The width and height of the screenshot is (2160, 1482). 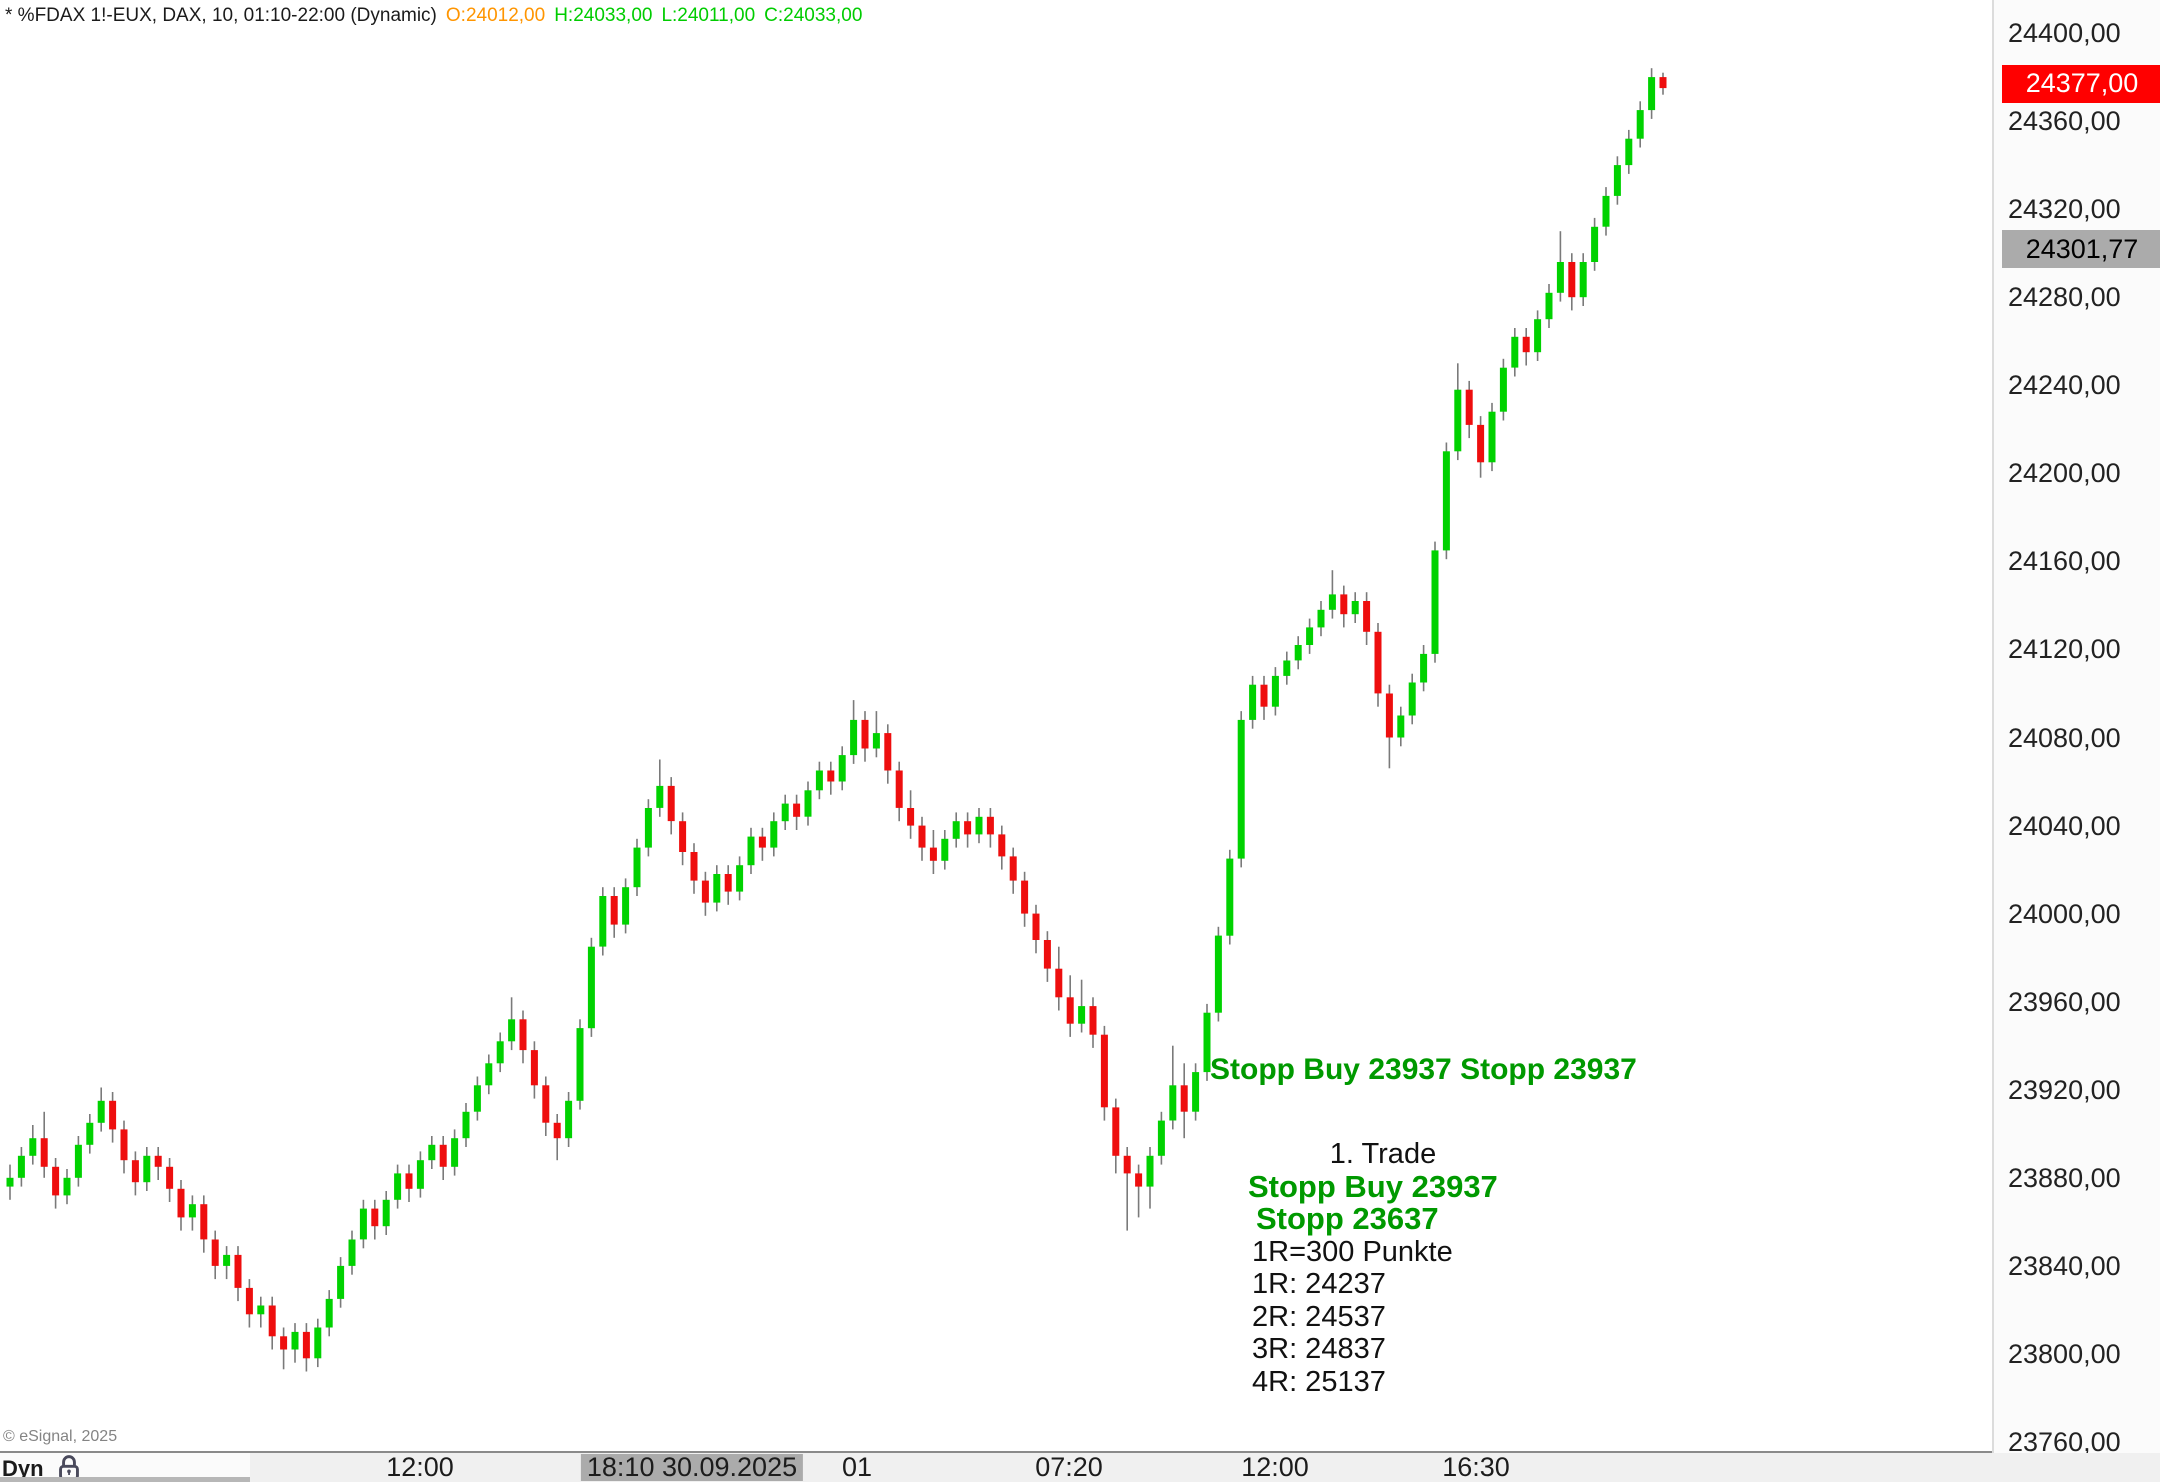 What do you see at coordinates (692, 1467) in the screenshot?
I see `time-axis-label-highlighted: 18:10 30.09.2025` at bounding box center [692, 1467].